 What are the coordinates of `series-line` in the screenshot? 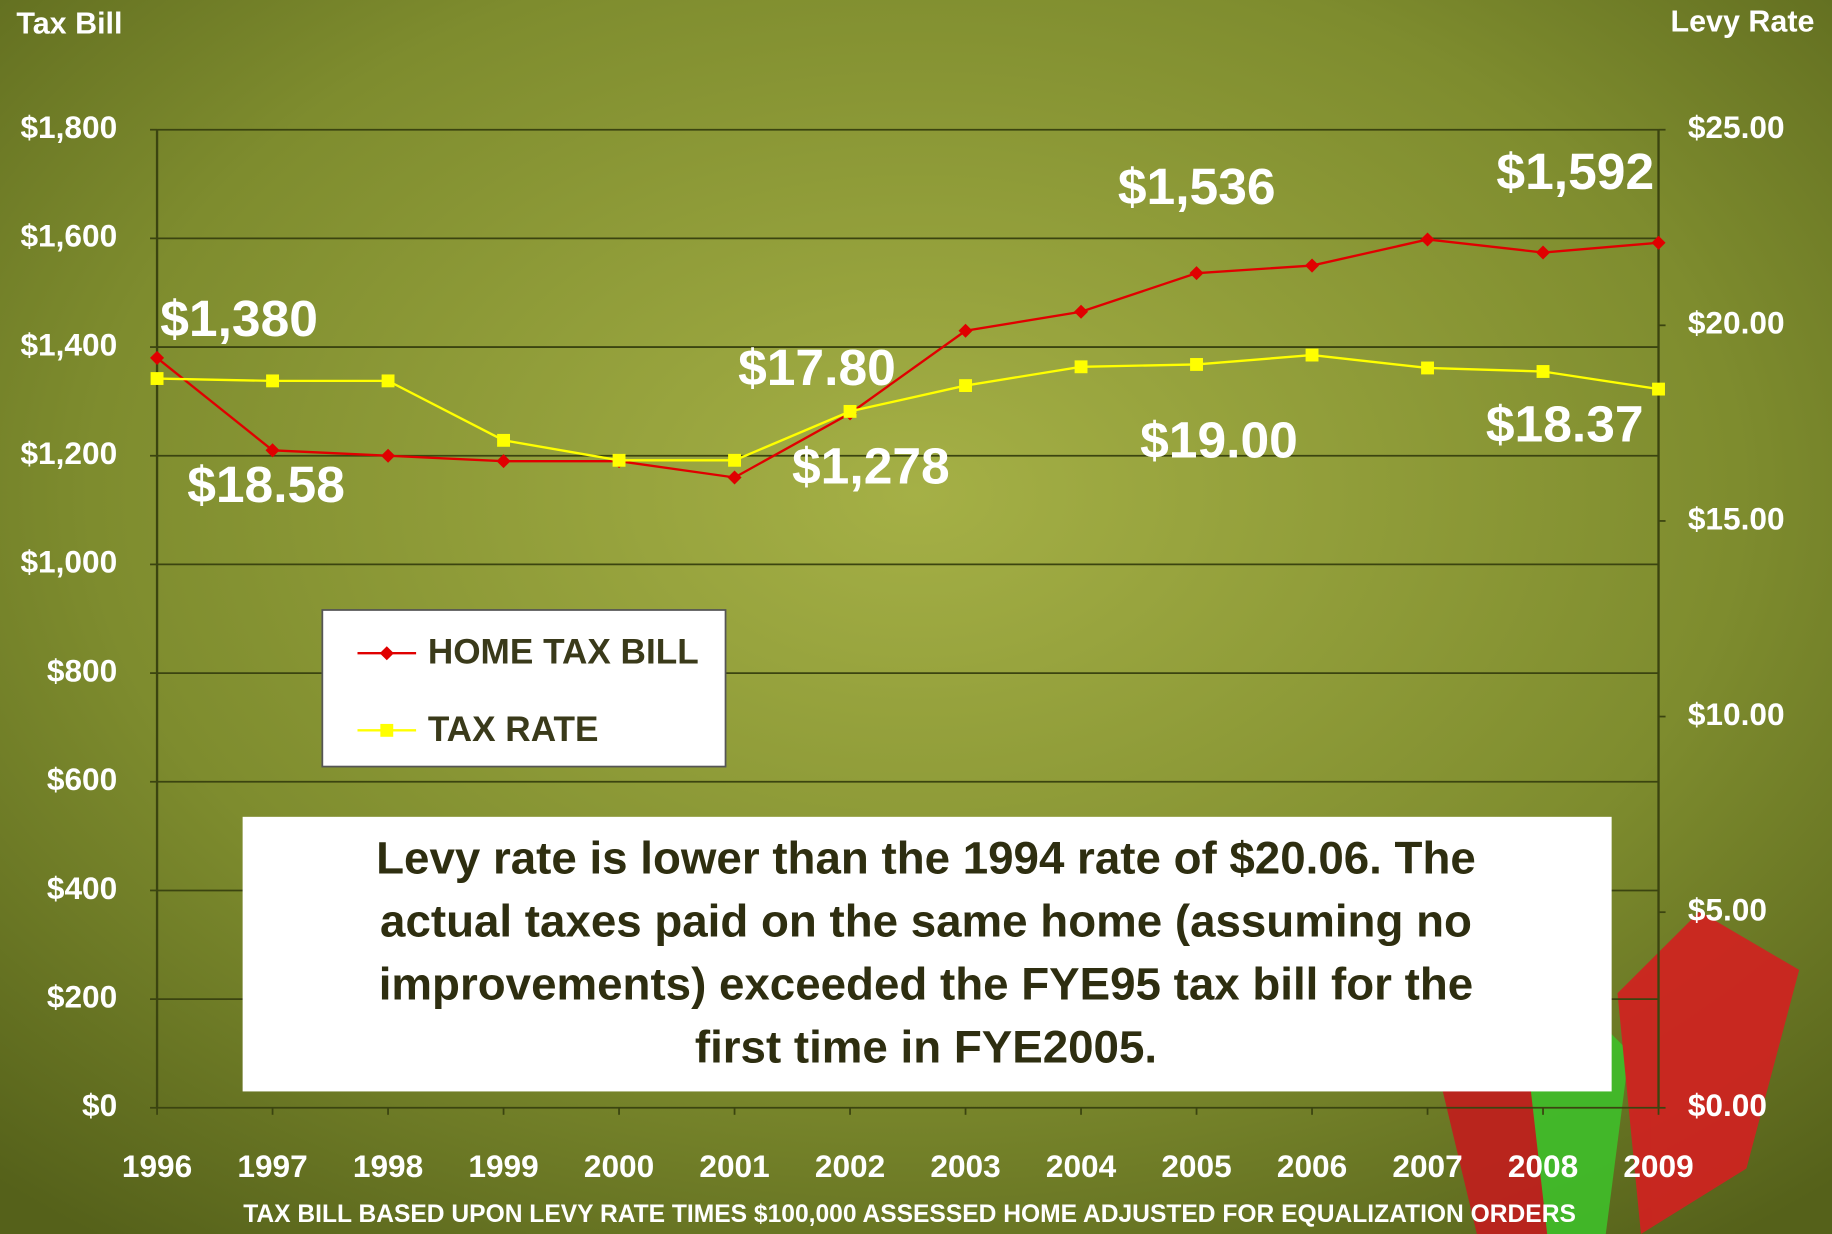 It's located at (908, 407).